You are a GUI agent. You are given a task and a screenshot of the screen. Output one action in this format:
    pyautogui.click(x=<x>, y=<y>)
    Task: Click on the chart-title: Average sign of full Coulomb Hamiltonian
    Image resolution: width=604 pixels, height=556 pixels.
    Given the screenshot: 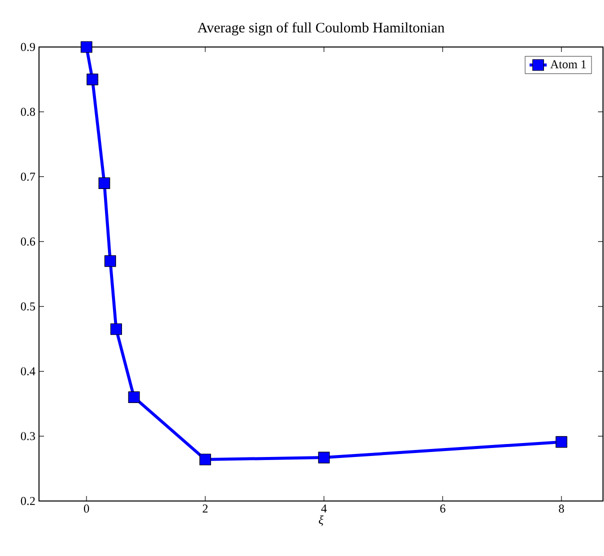 What is the action you would take?
    pyautogui.click(x=320, y=29)
    